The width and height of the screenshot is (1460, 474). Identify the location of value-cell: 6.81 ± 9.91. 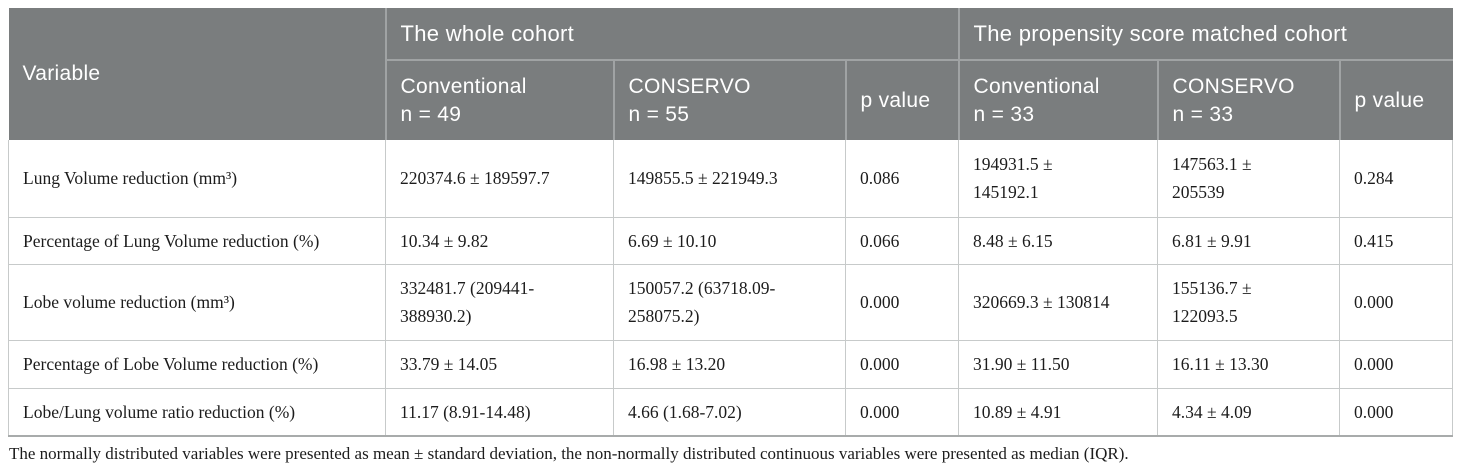
(1249, 240).